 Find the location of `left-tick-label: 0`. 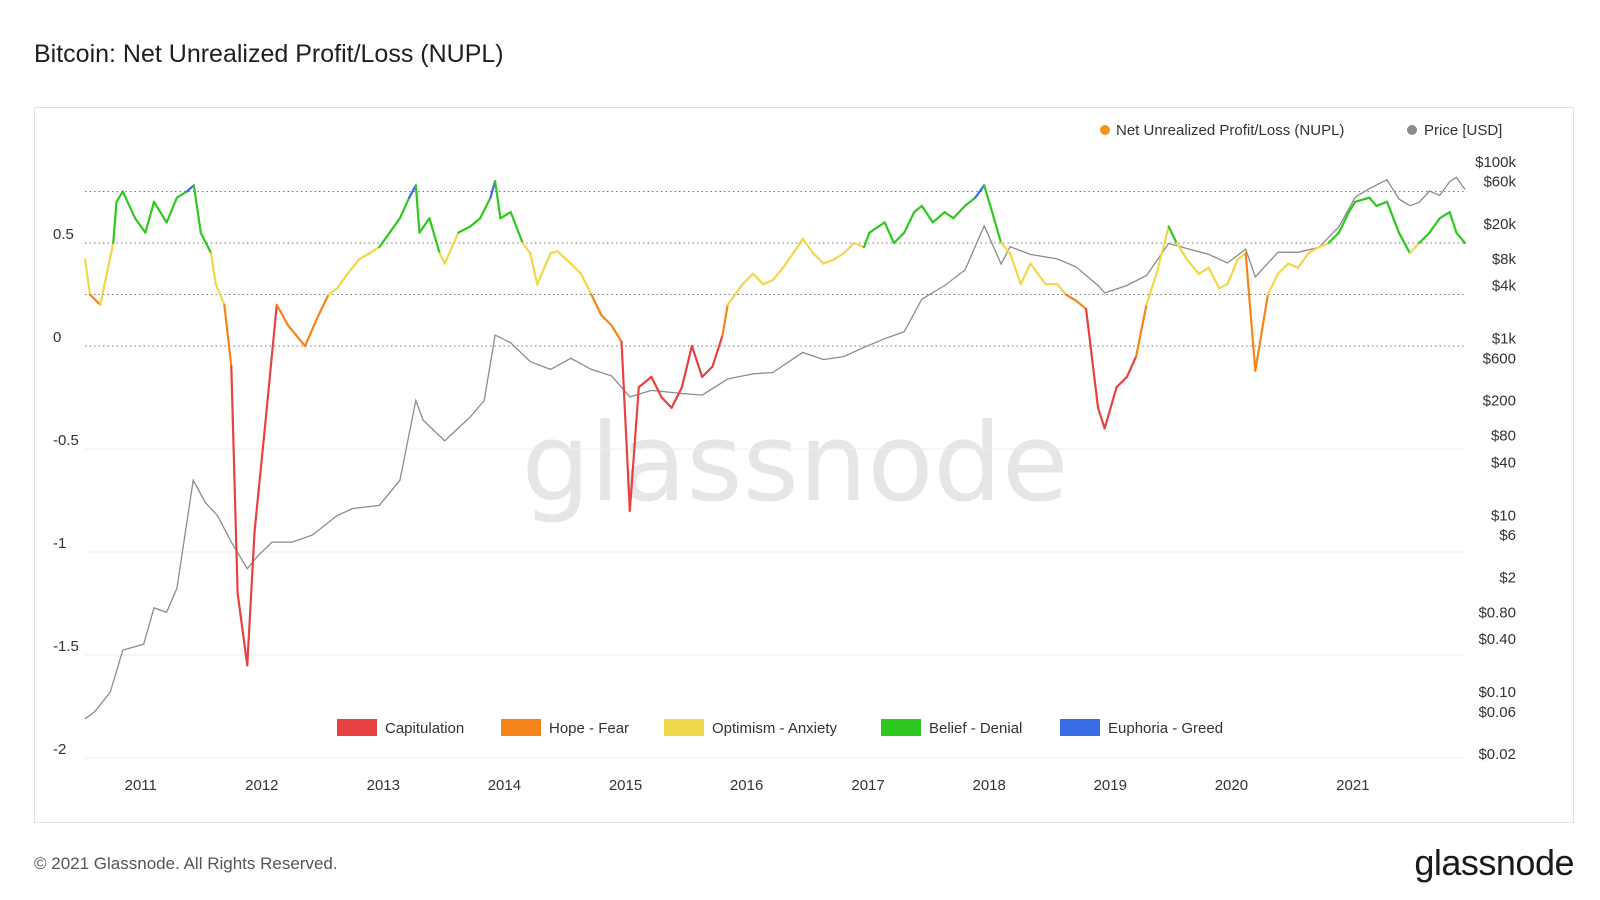

left-tick-label: 0 is located at coordinates (57, 337).